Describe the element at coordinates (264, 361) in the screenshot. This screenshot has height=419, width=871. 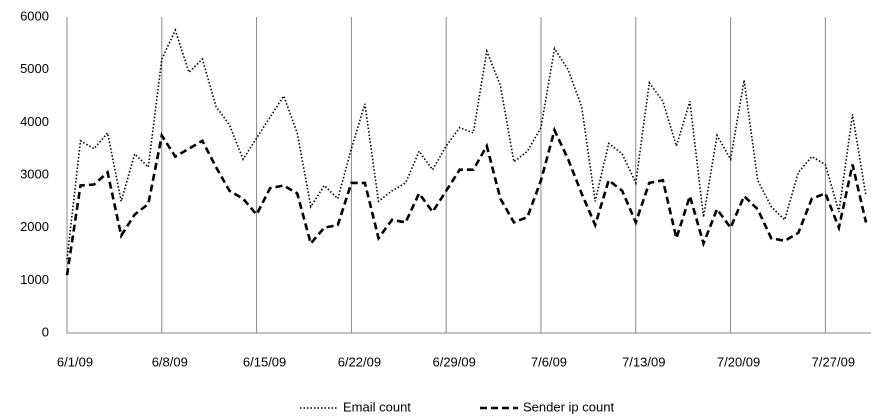
I see `x-tick-label: 6/15/09` at that location.